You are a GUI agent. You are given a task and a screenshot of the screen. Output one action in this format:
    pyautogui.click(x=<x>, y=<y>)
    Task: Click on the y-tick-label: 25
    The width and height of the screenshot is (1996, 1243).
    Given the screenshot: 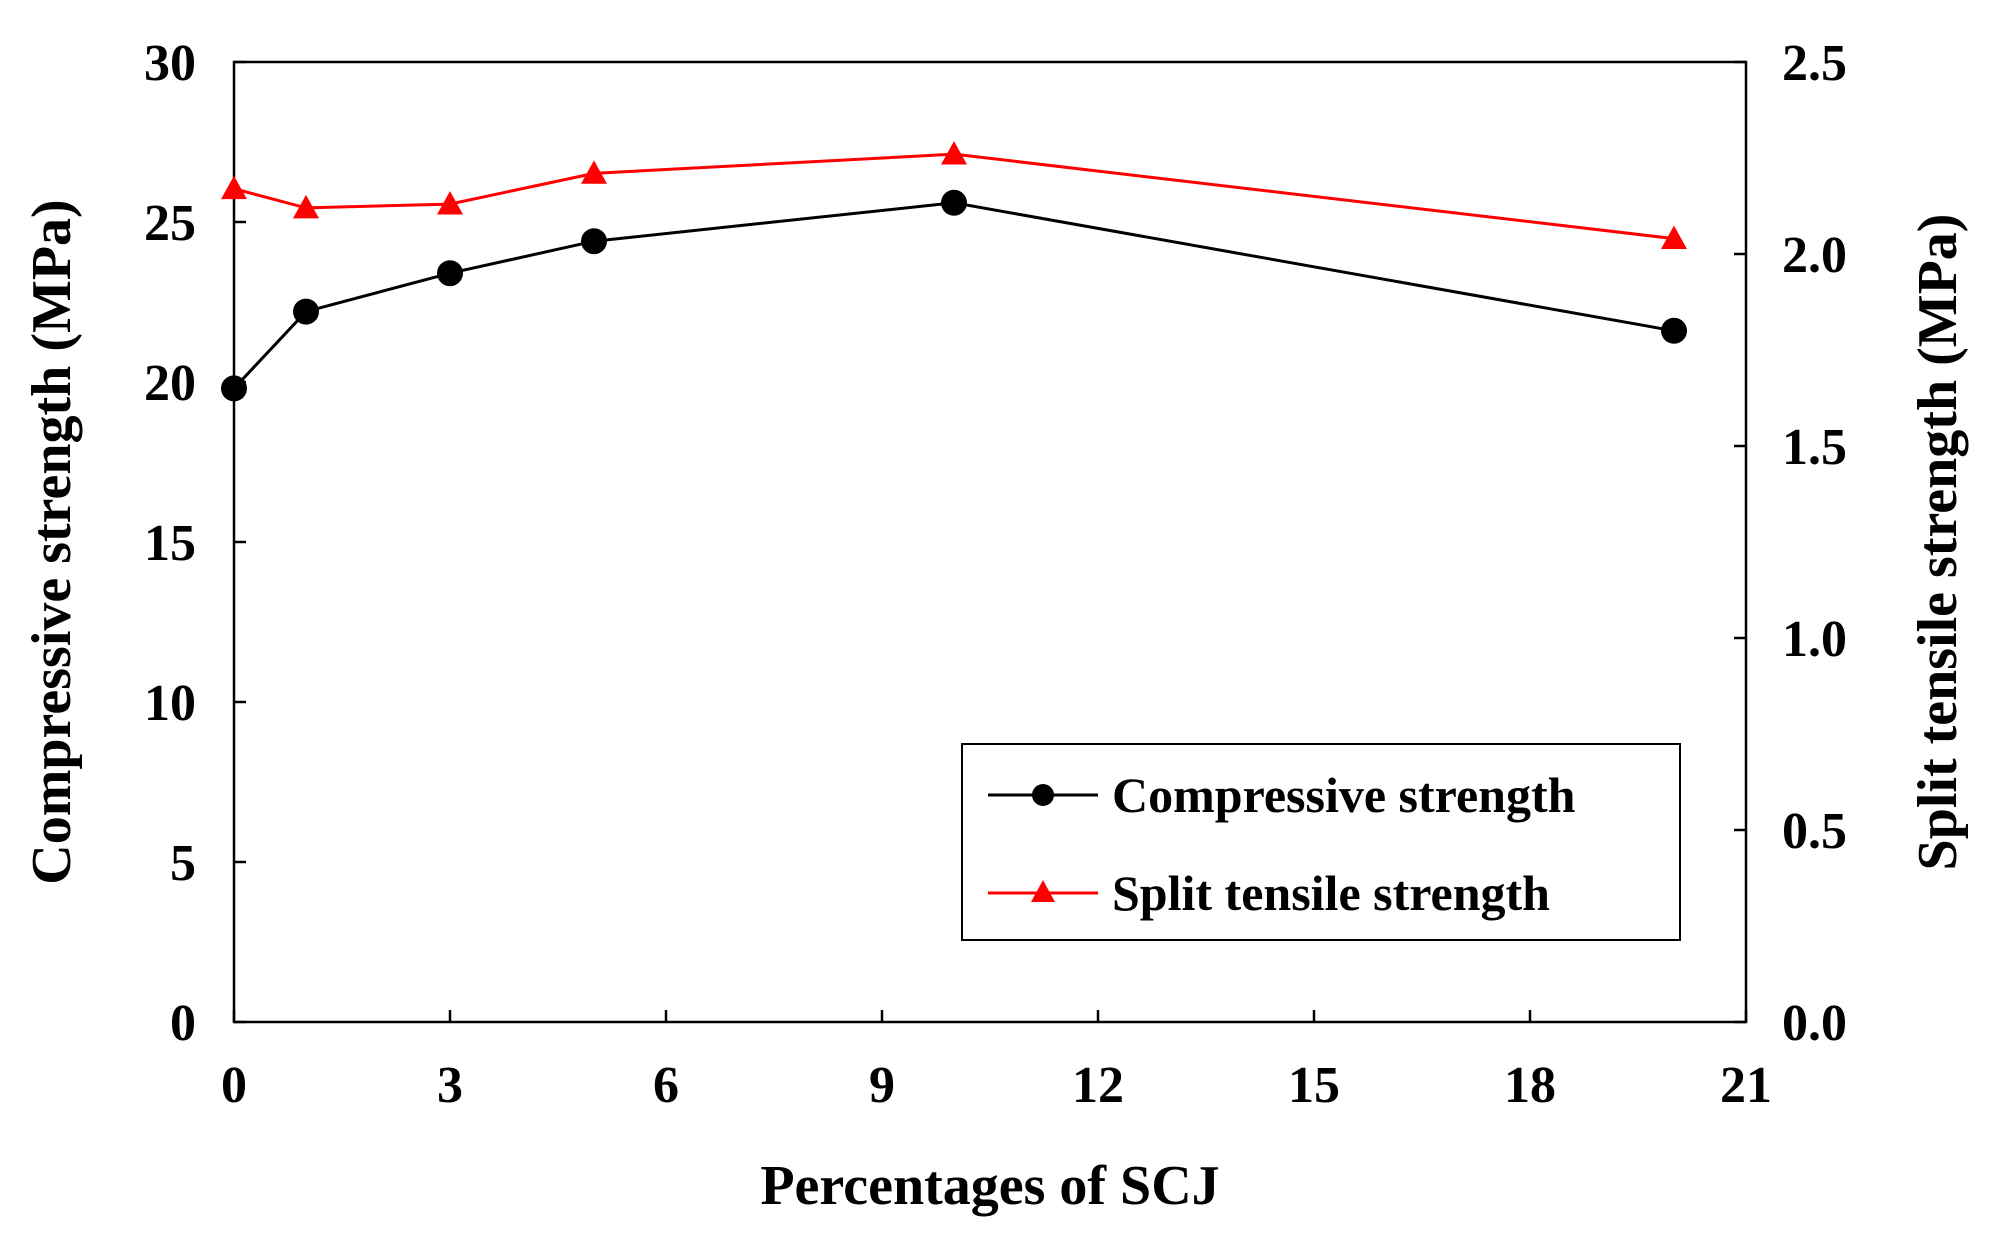 What is the action you would take?
    pyautogui.click(x=170, y=223)
    